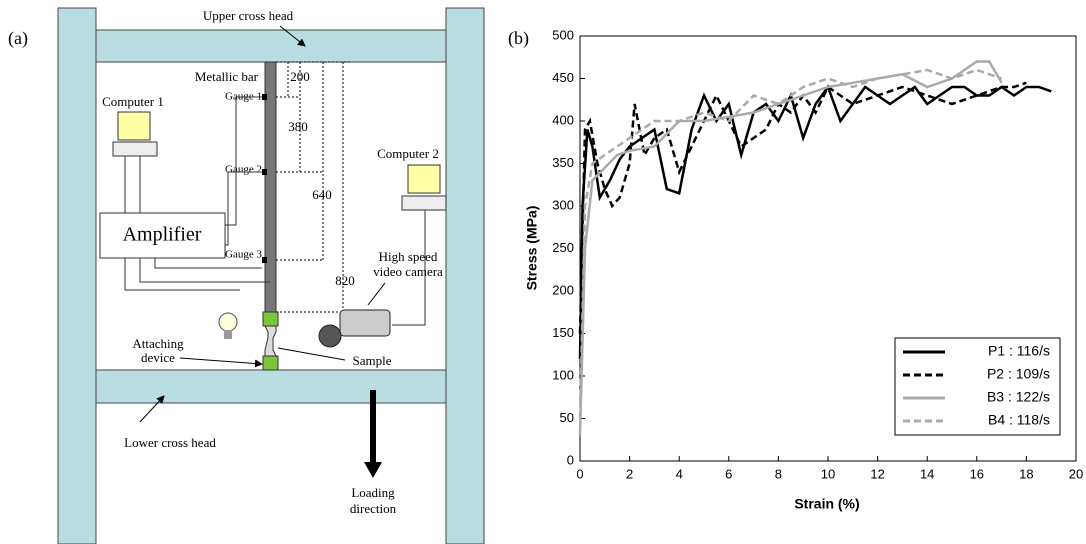  What do you see at coordinates (372, 360) in the screenshot?
I see `label: Sample` at bounding box center [372, 360].